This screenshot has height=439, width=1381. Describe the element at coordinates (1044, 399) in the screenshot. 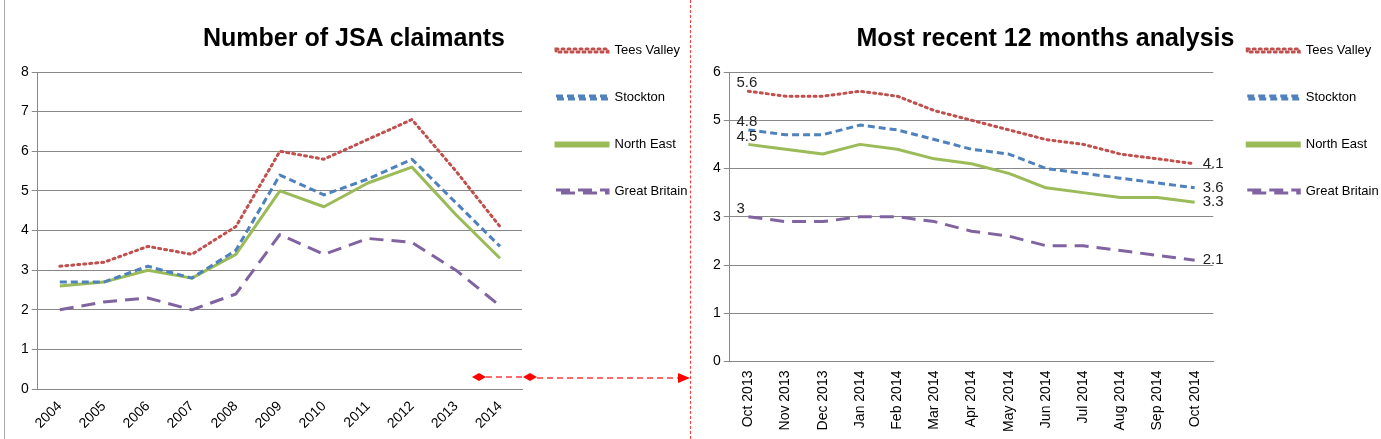

I see `x-tick-label: Jun 2014` at that location.